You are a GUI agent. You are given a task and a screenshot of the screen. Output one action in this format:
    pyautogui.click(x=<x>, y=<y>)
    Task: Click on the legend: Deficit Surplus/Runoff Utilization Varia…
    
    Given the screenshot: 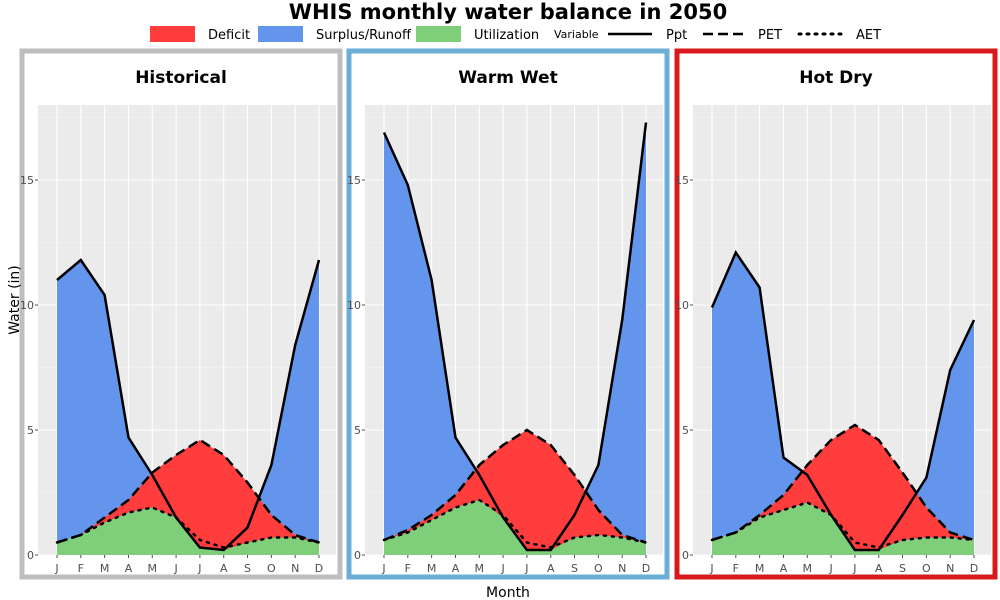 What is the action you would take?
    pyautogui.click(x=515, y=34)
    